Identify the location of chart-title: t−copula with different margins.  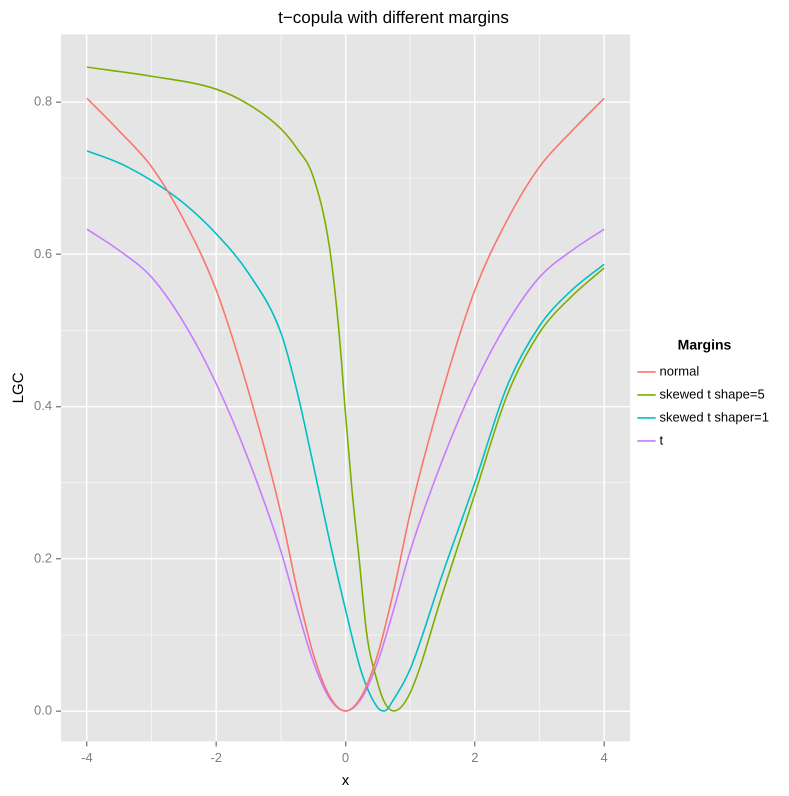
(393, 17).